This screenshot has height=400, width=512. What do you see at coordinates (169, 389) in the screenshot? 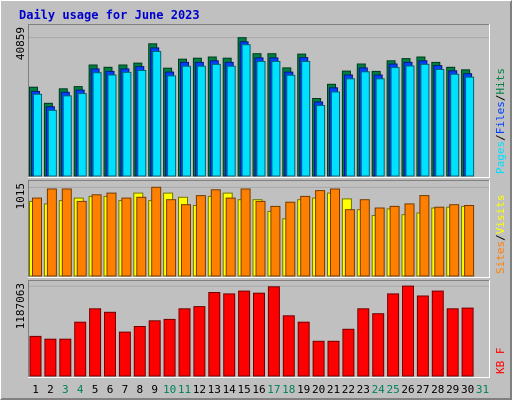
I see `x-tick-day-10: 10` at bounding box center [169, 389].